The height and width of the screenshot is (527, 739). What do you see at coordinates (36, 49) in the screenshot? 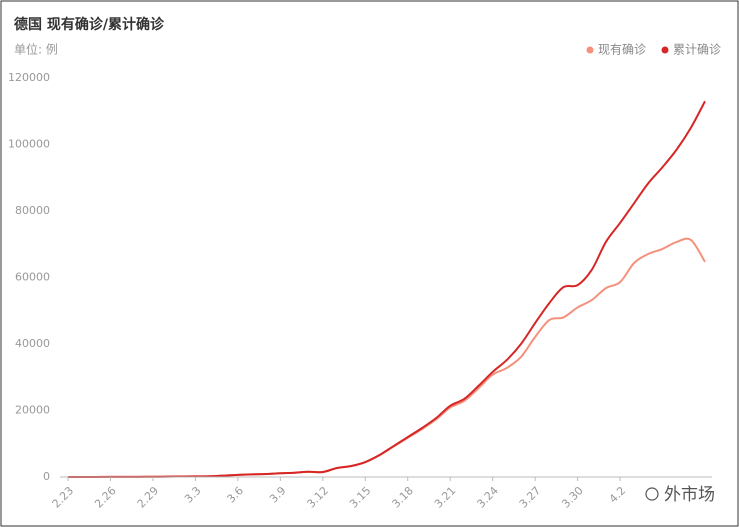
I see `chart-subtitle: 单位: 例` at bounding box center [36, 49].